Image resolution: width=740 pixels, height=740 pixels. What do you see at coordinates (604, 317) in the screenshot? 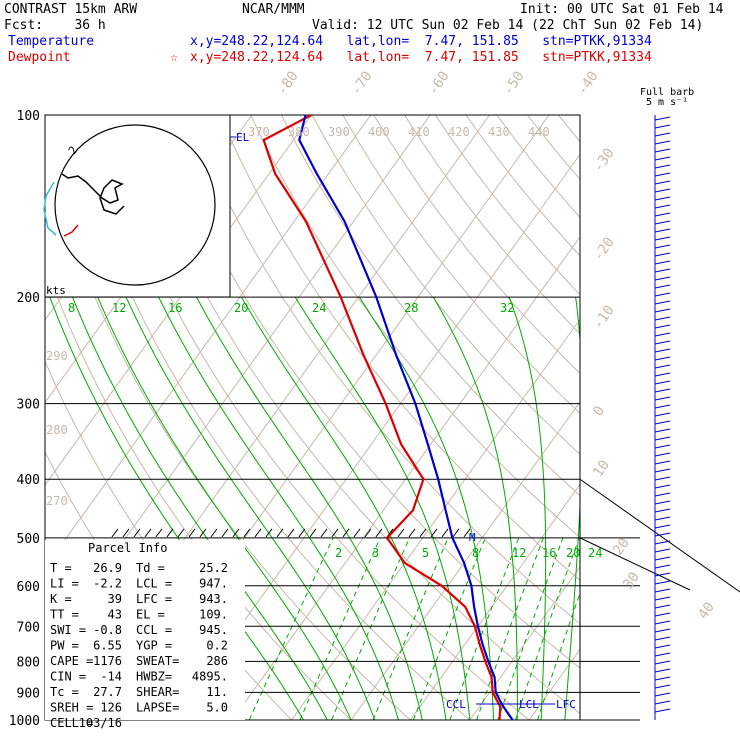
I see `isotherm-label: -10` at bounding box center [604, 317].